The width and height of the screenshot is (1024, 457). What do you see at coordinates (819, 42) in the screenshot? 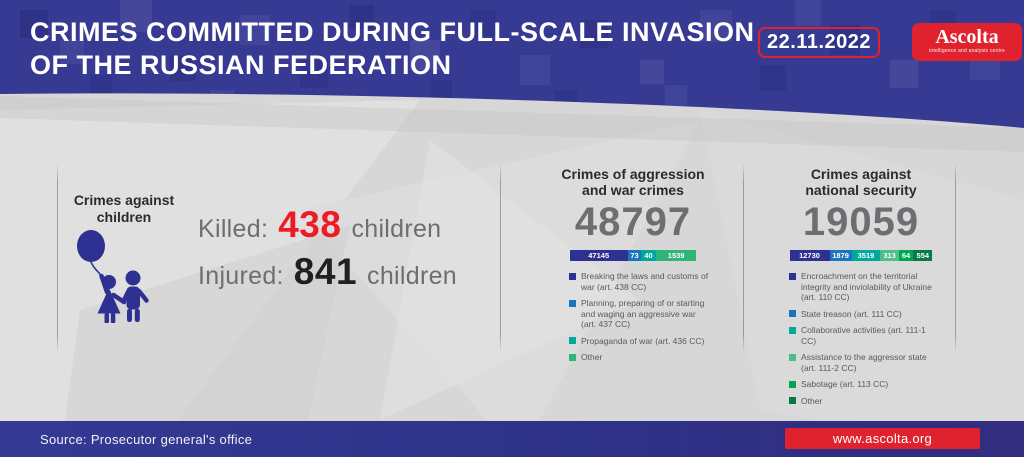
I see `date-badge: 22.11.2022` at bounding box center [819, 42].